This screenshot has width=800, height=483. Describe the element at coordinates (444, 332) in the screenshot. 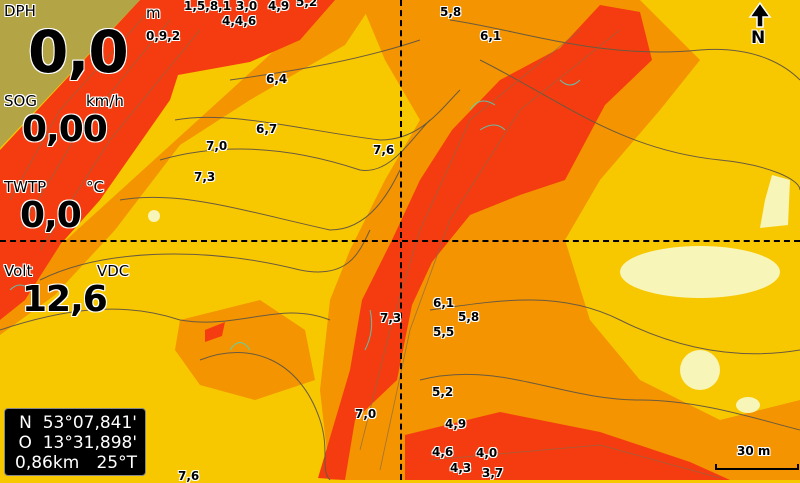

I see `depth-sounding-label: 5,5` at that location.